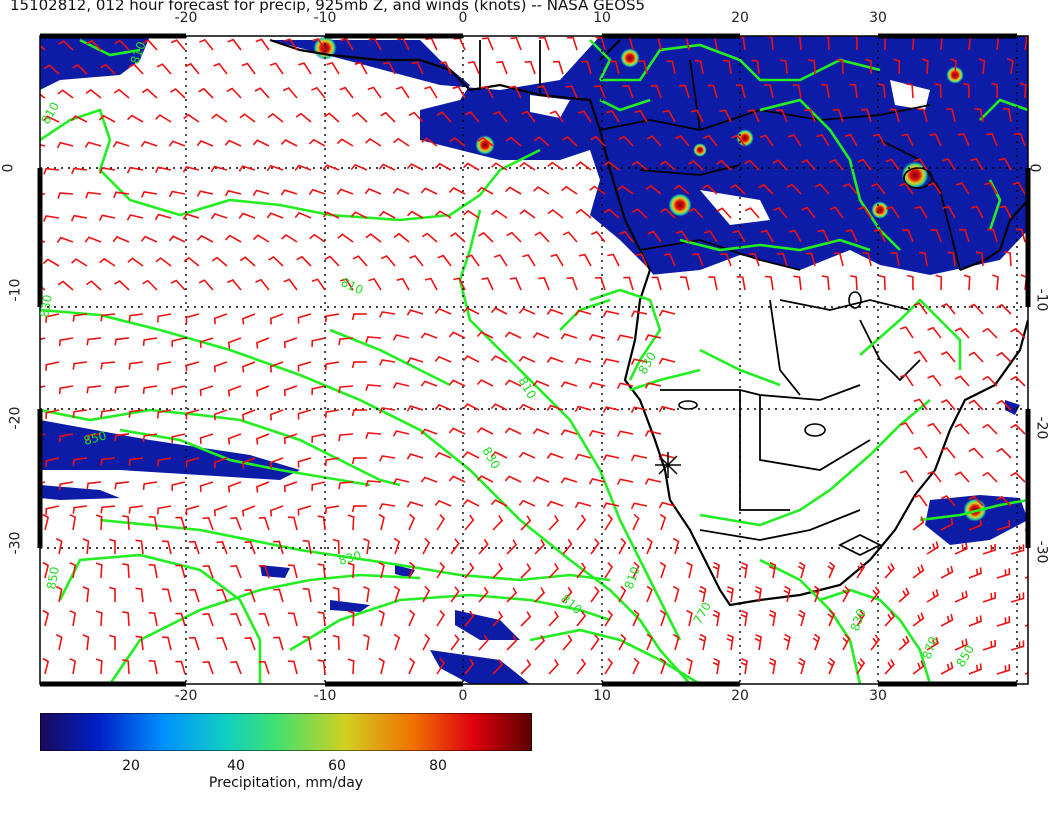 This screenshot has height=816, width=1056. I want to click on lat-tick-right: -20, so click(1041, 428).